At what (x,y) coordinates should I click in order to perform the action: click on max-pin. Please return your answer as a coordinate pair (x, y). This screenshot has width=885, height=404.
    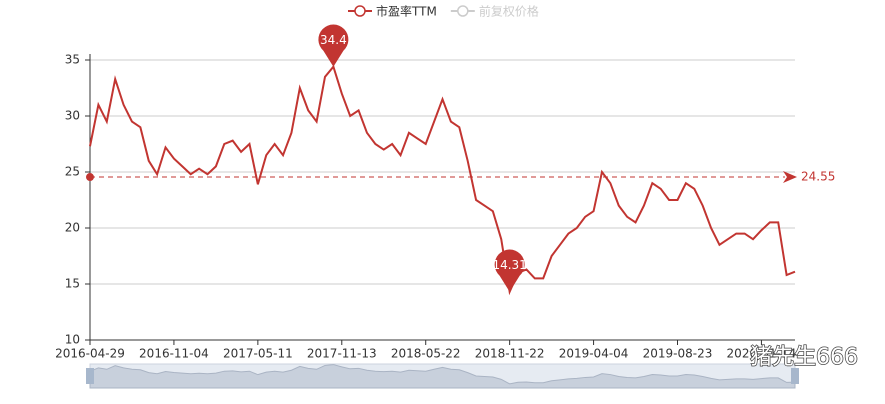
    Looking at the image, I should click on (333, 45).